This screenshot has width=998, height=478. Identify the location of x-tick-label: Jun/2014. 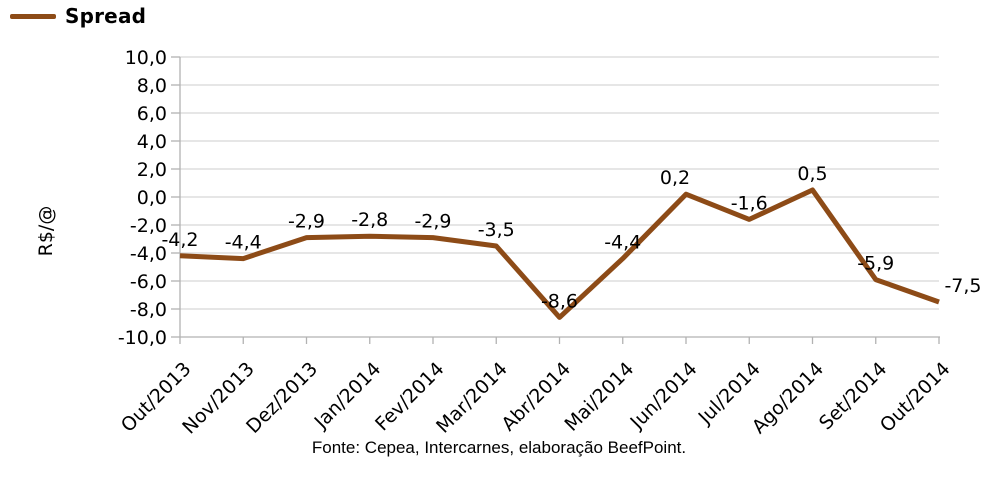
(664, 396).